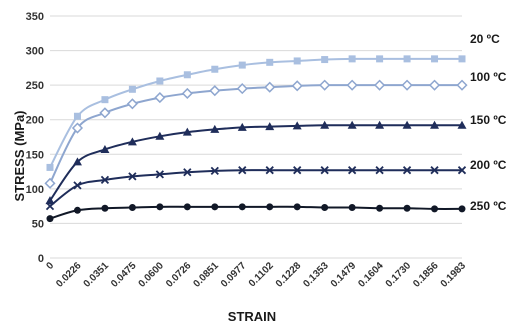 This screenshot has height=328, width=510. What do you see at coordinates (19, 155) in the screenshot?
I see `y-axis-title: STRESS (MPa)` at bounding box center [19, 155].